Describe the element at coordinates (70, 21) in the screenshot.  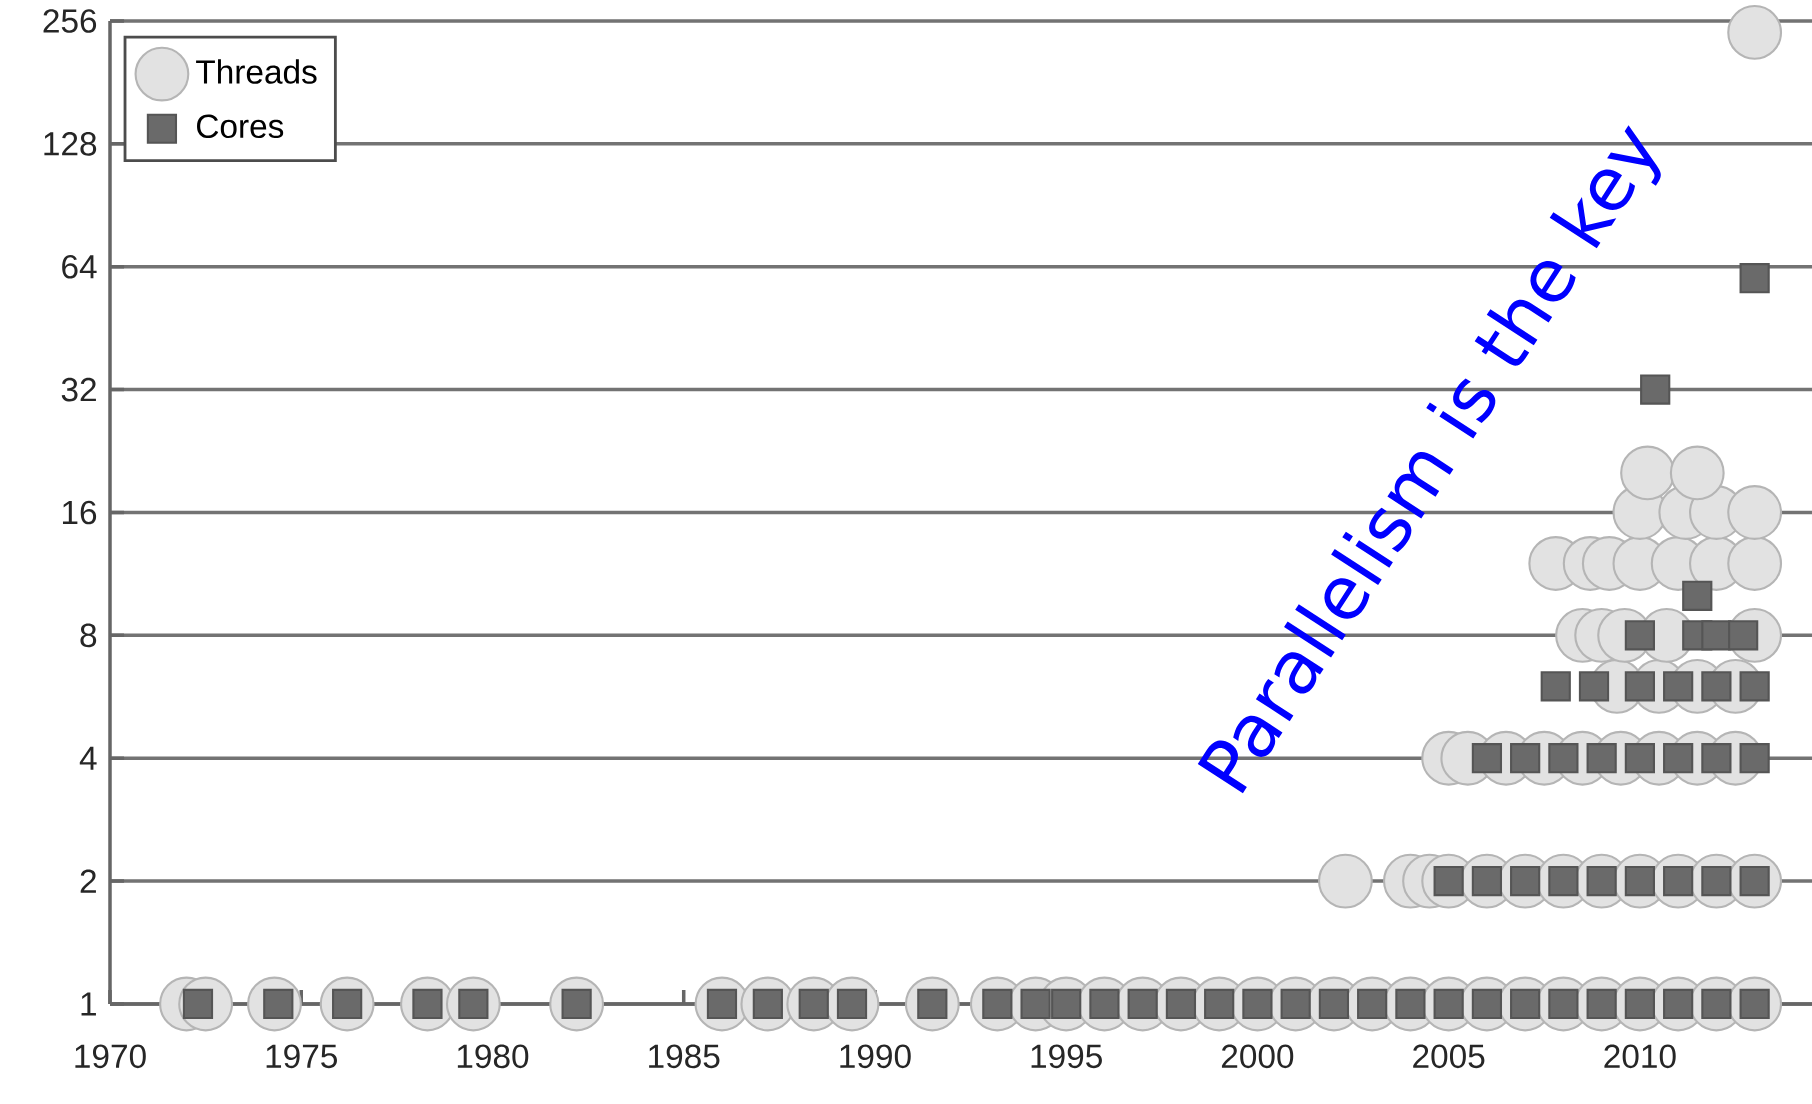
I see `y-tick-label: 256` at that location.